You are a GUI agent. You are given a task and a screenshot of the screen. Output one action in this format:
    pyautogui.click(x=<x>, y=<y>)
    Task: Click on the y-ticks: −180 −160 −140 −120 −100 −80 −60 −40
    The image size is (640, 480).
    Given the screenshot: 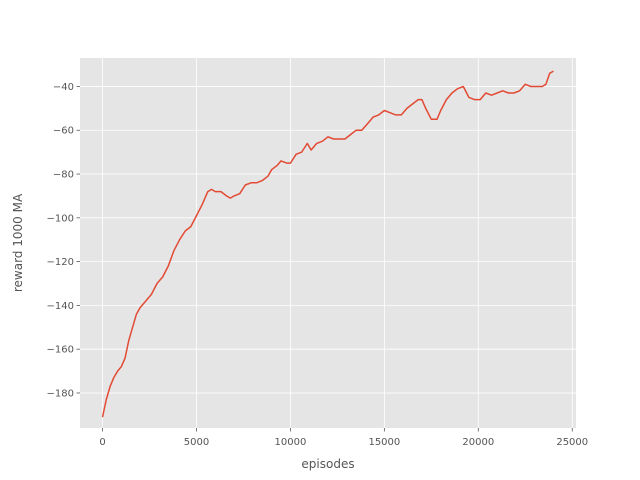 What is the action you would take?
    pyautogui.click(x=63, y=240)
    